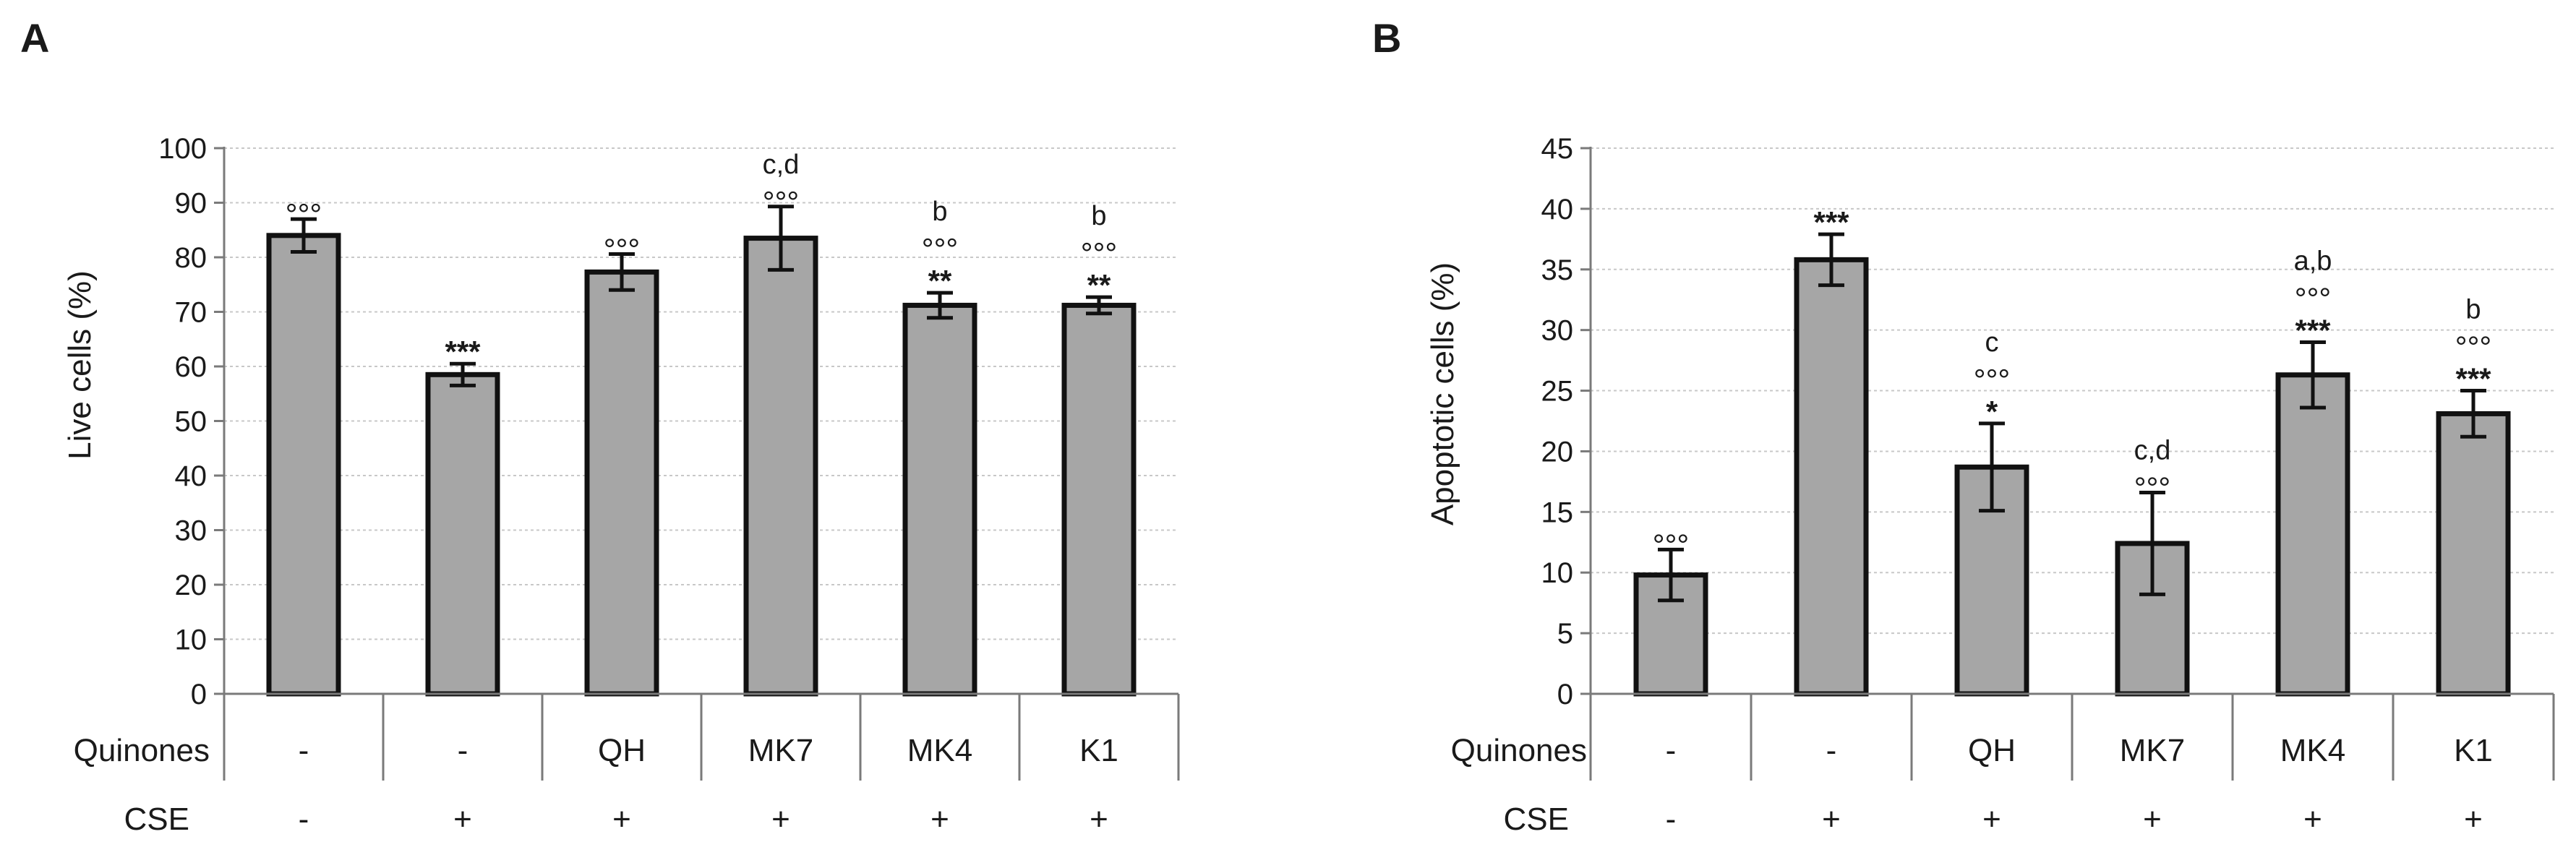 The height and width of the screenshot is (855, 2576). Describe the element at coordinates (1992, 380) in the screenshot. I see `panel-b-significance-circles-3: °°°` at that location.